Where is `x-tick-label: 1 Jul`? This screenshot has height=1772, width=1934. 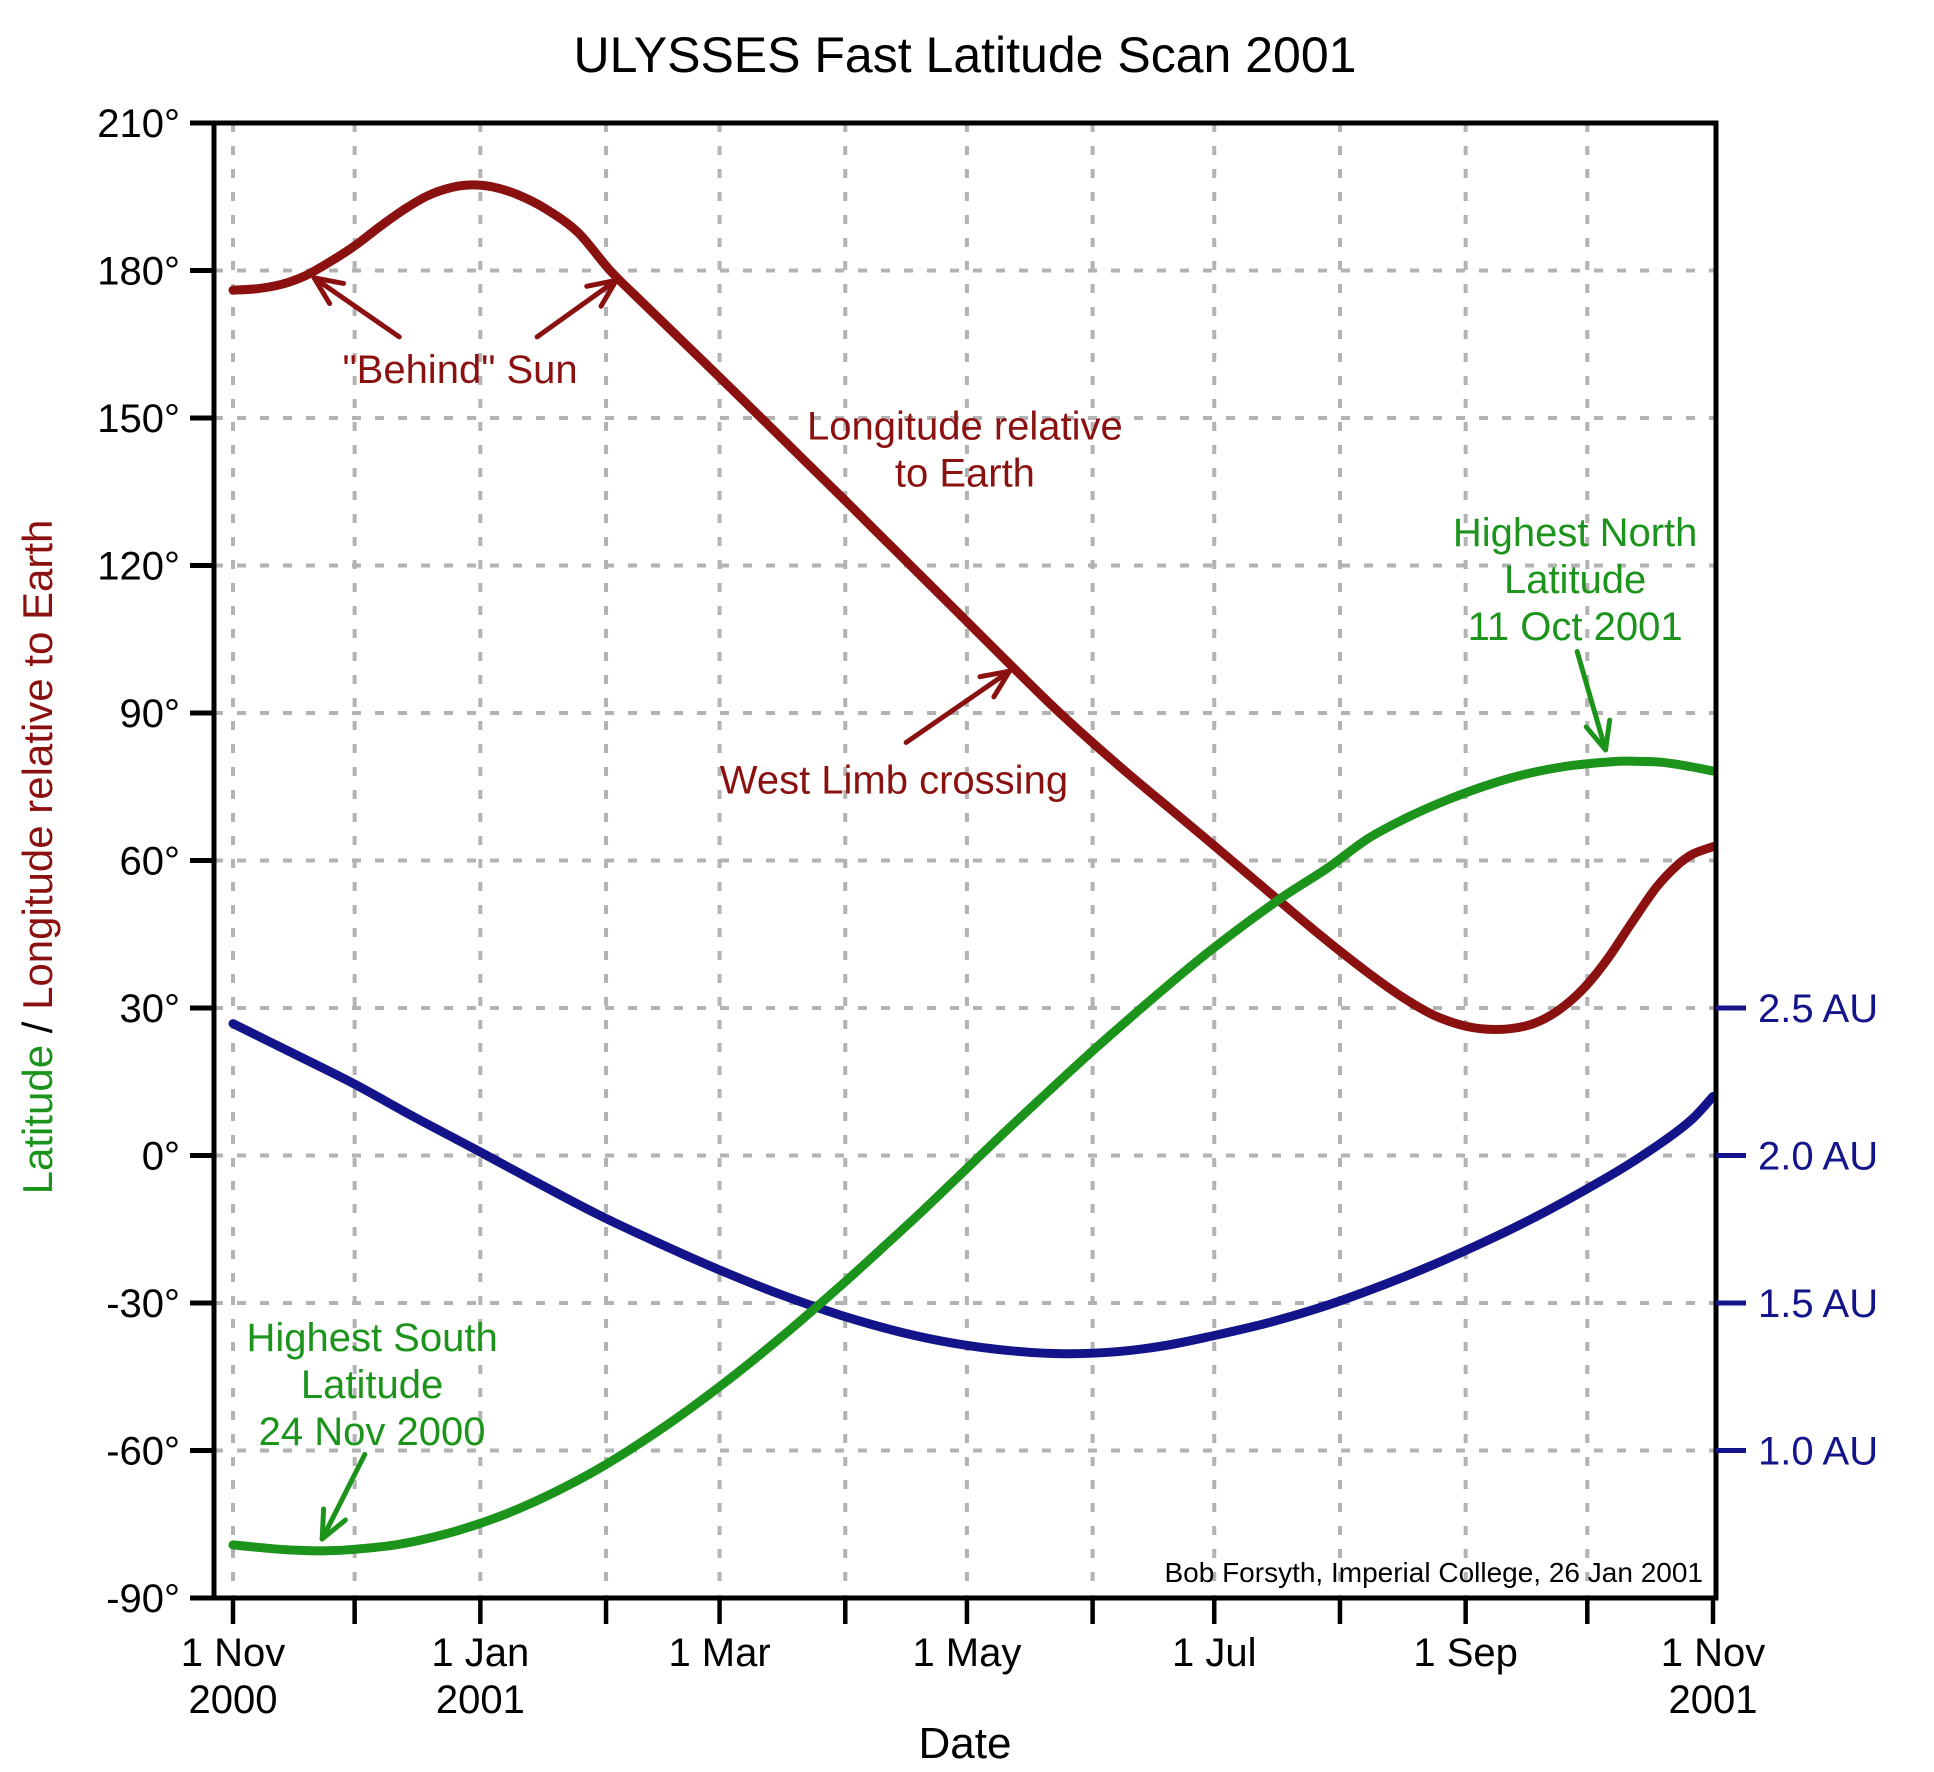
x-tick-label: 1 Jul is located at coordinates (1214, 1653).